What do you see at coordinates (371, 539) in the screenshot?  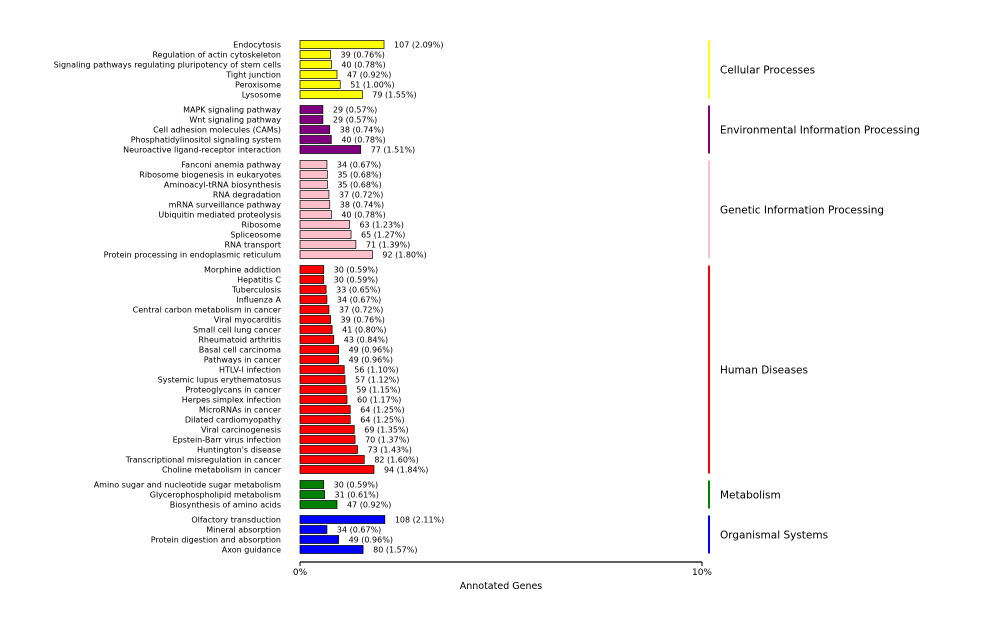 I see `value-label: 49 (0.96%)` at bounding box center [371, 539].